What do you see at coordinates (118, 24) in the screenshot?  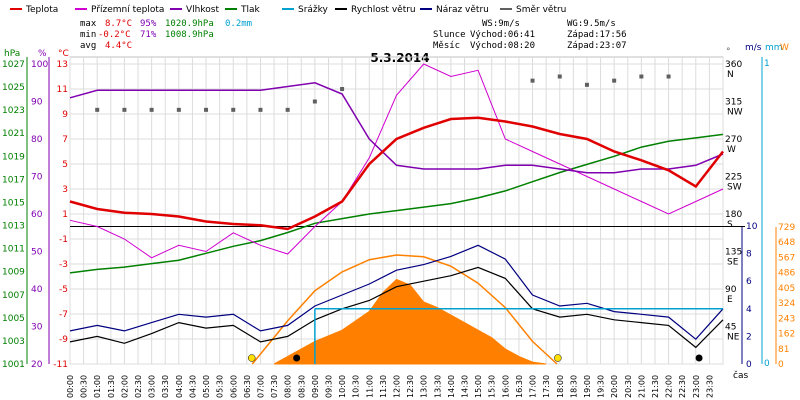 I see `stat-max-temp: 8.7°C` at bounding box center [118, 24].